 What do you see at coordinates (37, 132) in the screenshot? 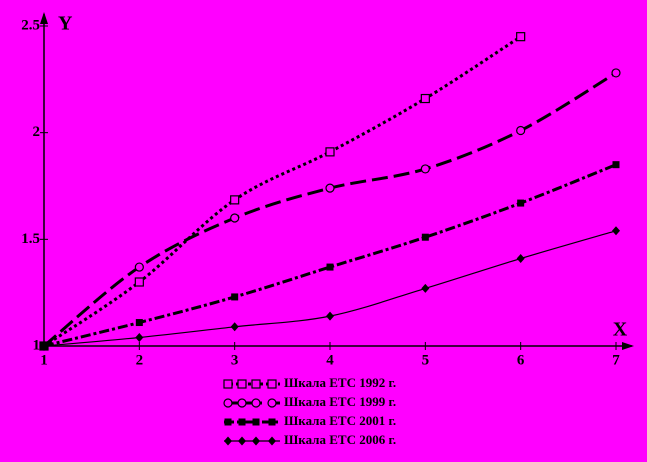
I see `y-tick-label: 2` at bounding box center [37, 132].